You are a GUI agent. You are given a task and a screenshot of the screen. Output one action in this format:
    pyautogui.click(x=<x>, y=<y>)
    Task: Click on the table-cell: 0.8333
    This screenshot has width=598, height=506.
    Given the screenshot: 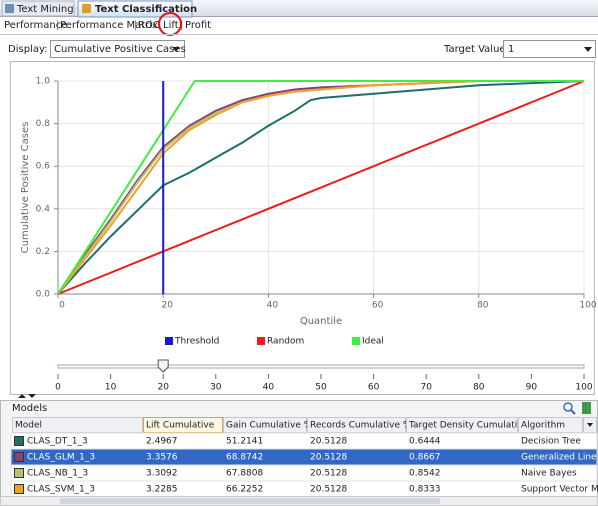 What is the action you would take?
    pyautogui.click(x=425, y=490)
    